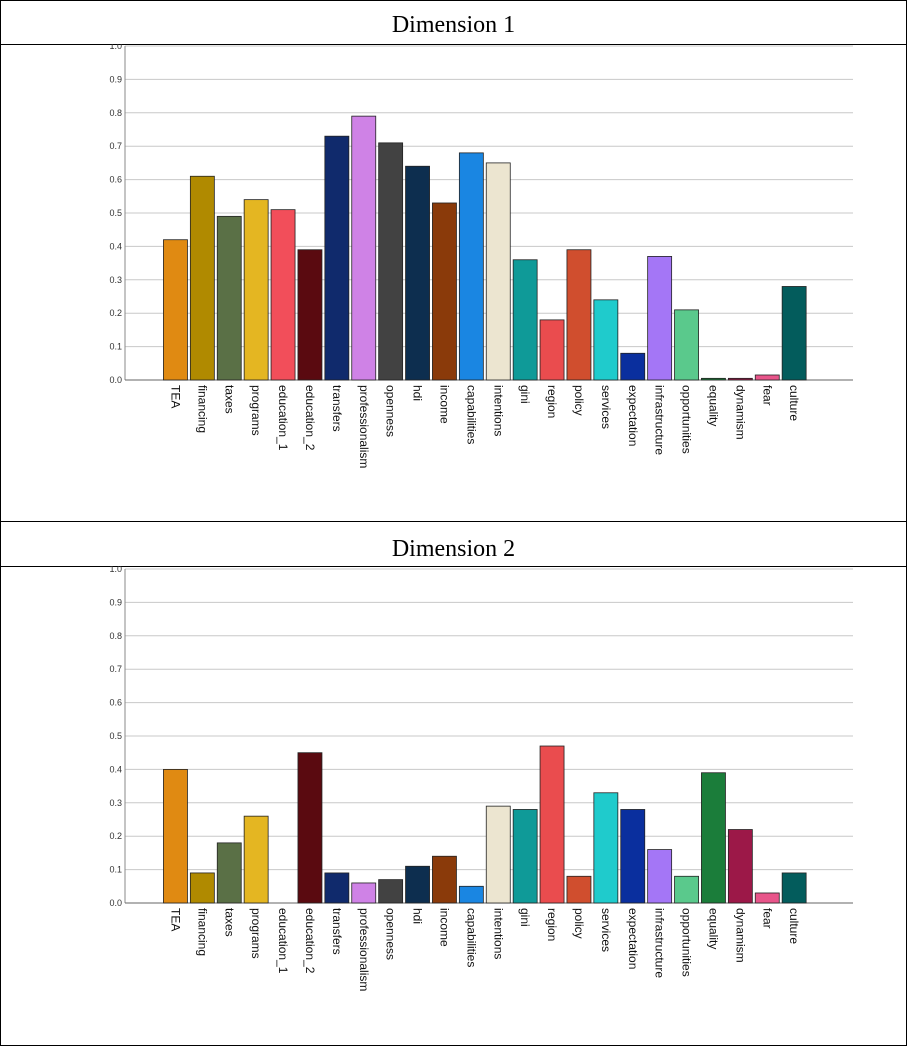 The width and height of the screenshot is (907, 1046). I want to click on y-tick-label: 0.6, so click(115, 703).